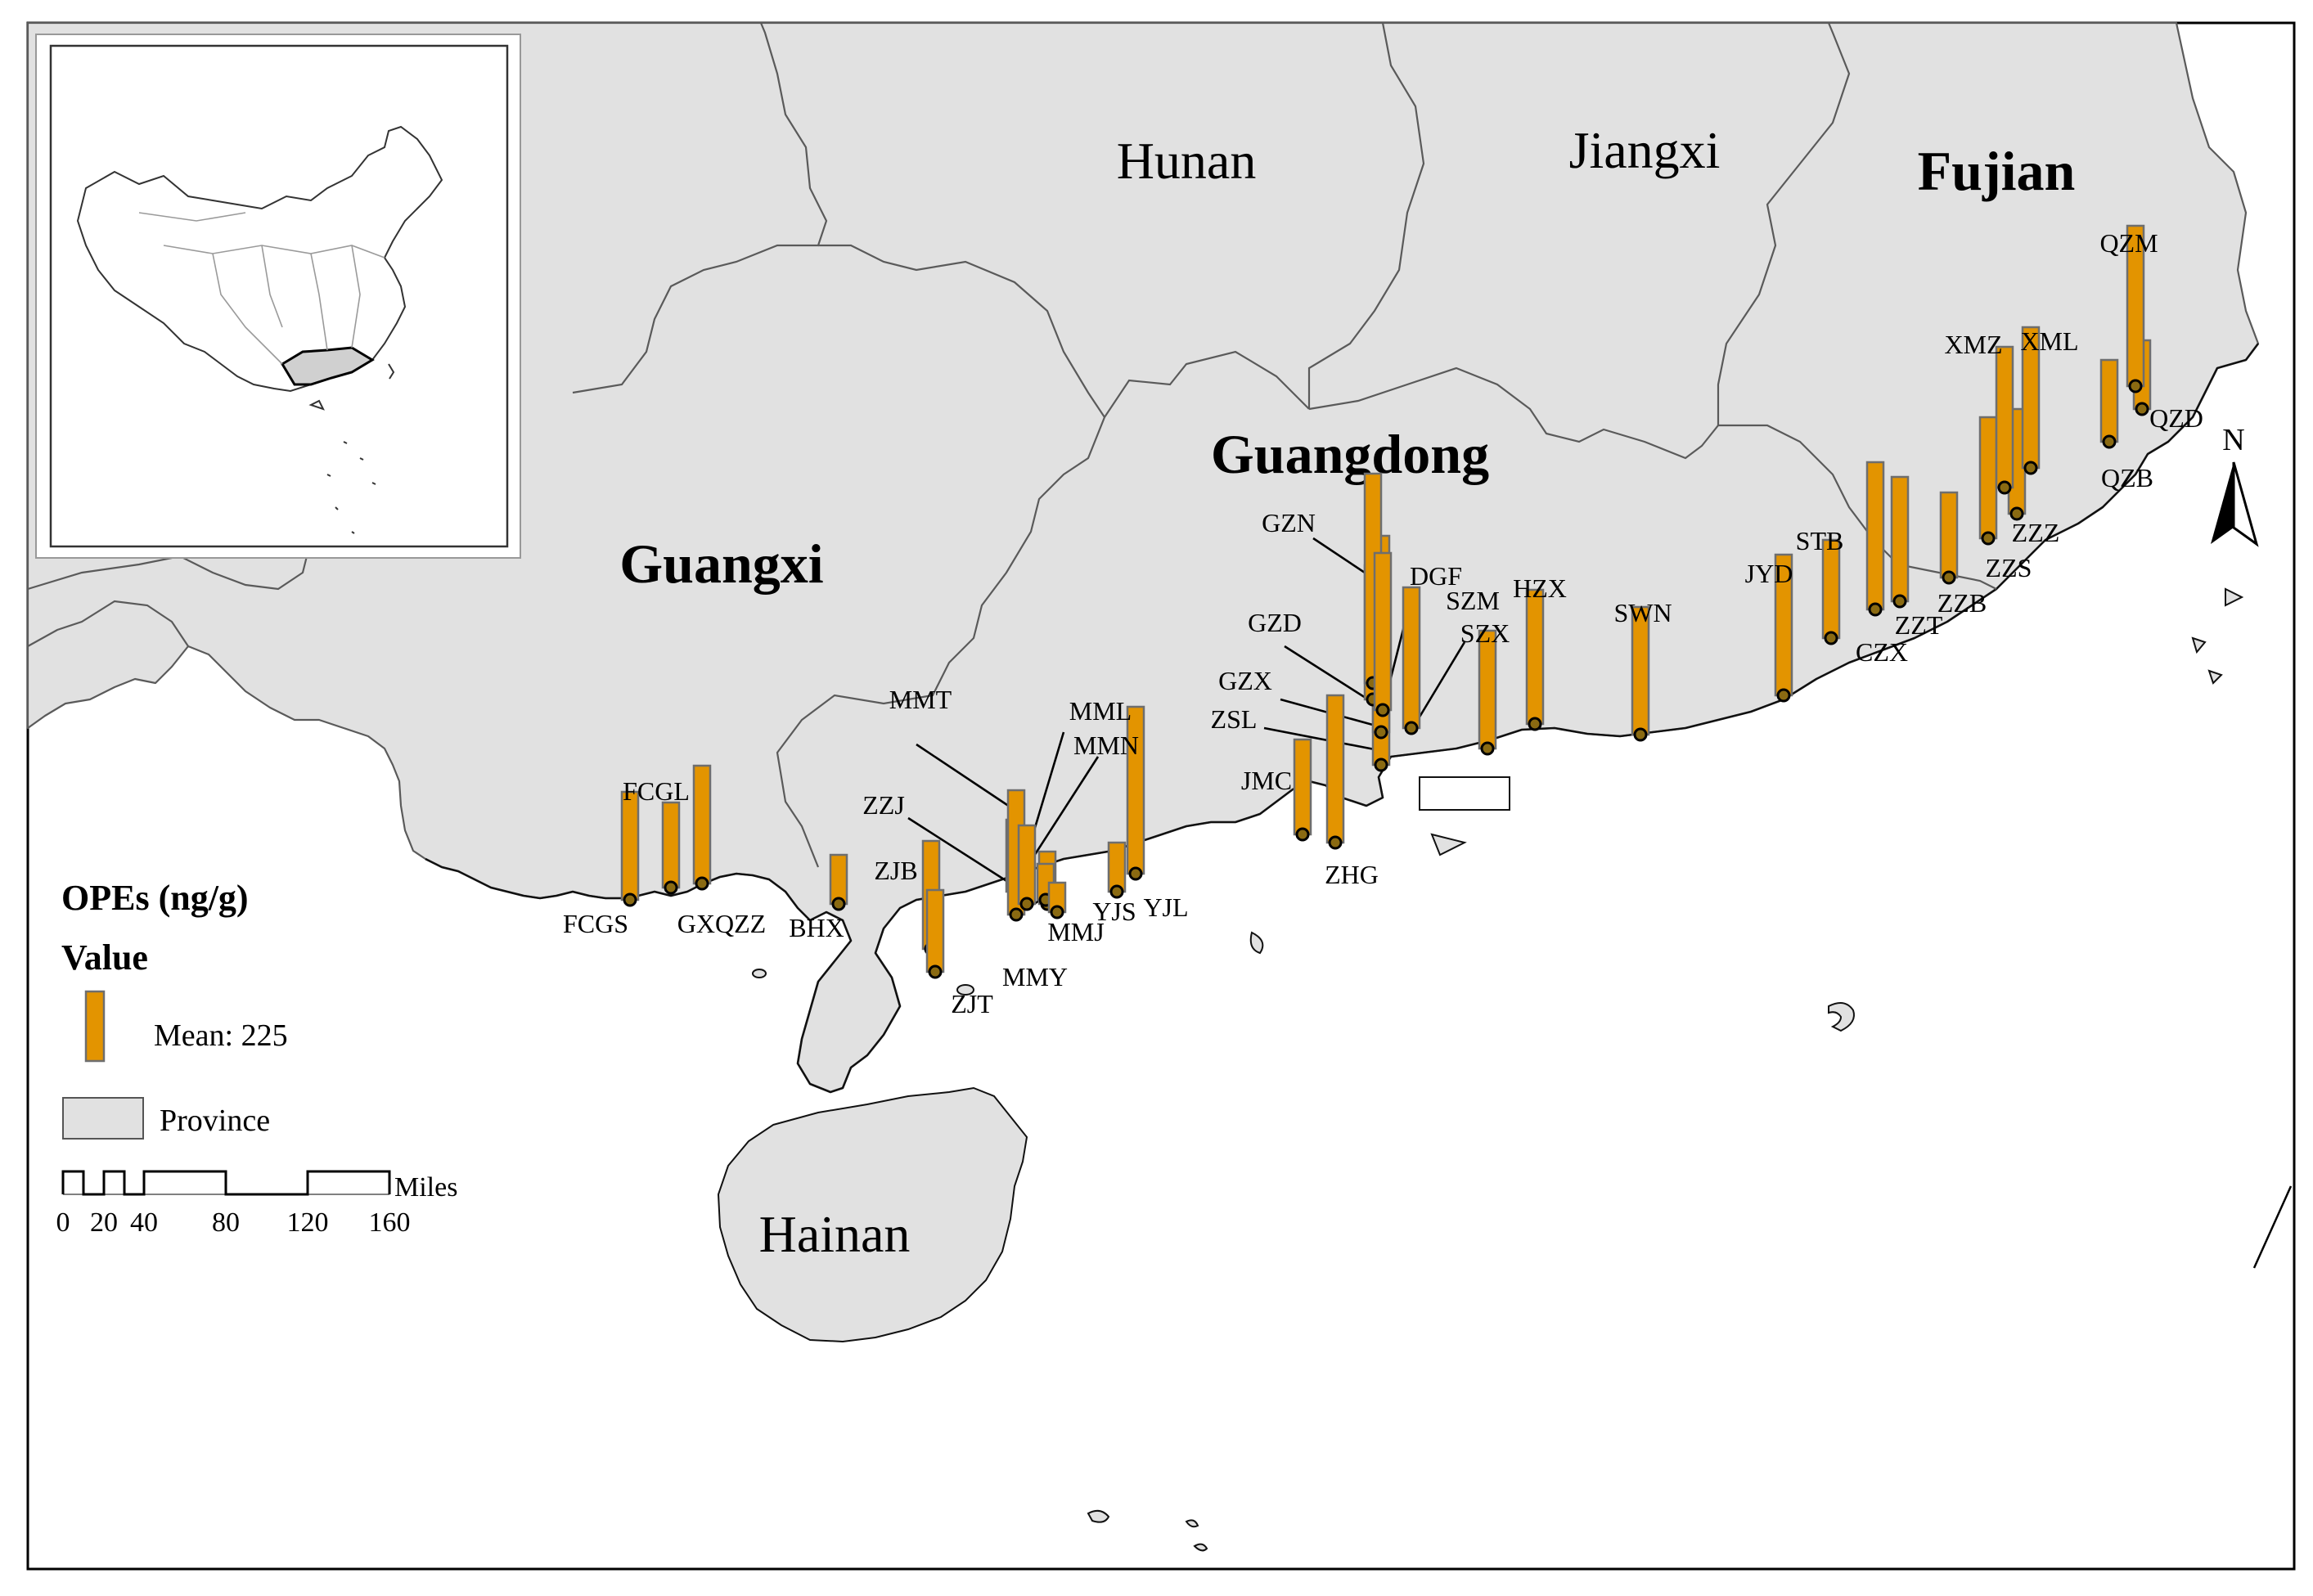 The image size is (2313, 1596). Describe the element at coordinates (2036, 532) in the screenshot. I see `station-label-zzz: ZZZ` at that location.